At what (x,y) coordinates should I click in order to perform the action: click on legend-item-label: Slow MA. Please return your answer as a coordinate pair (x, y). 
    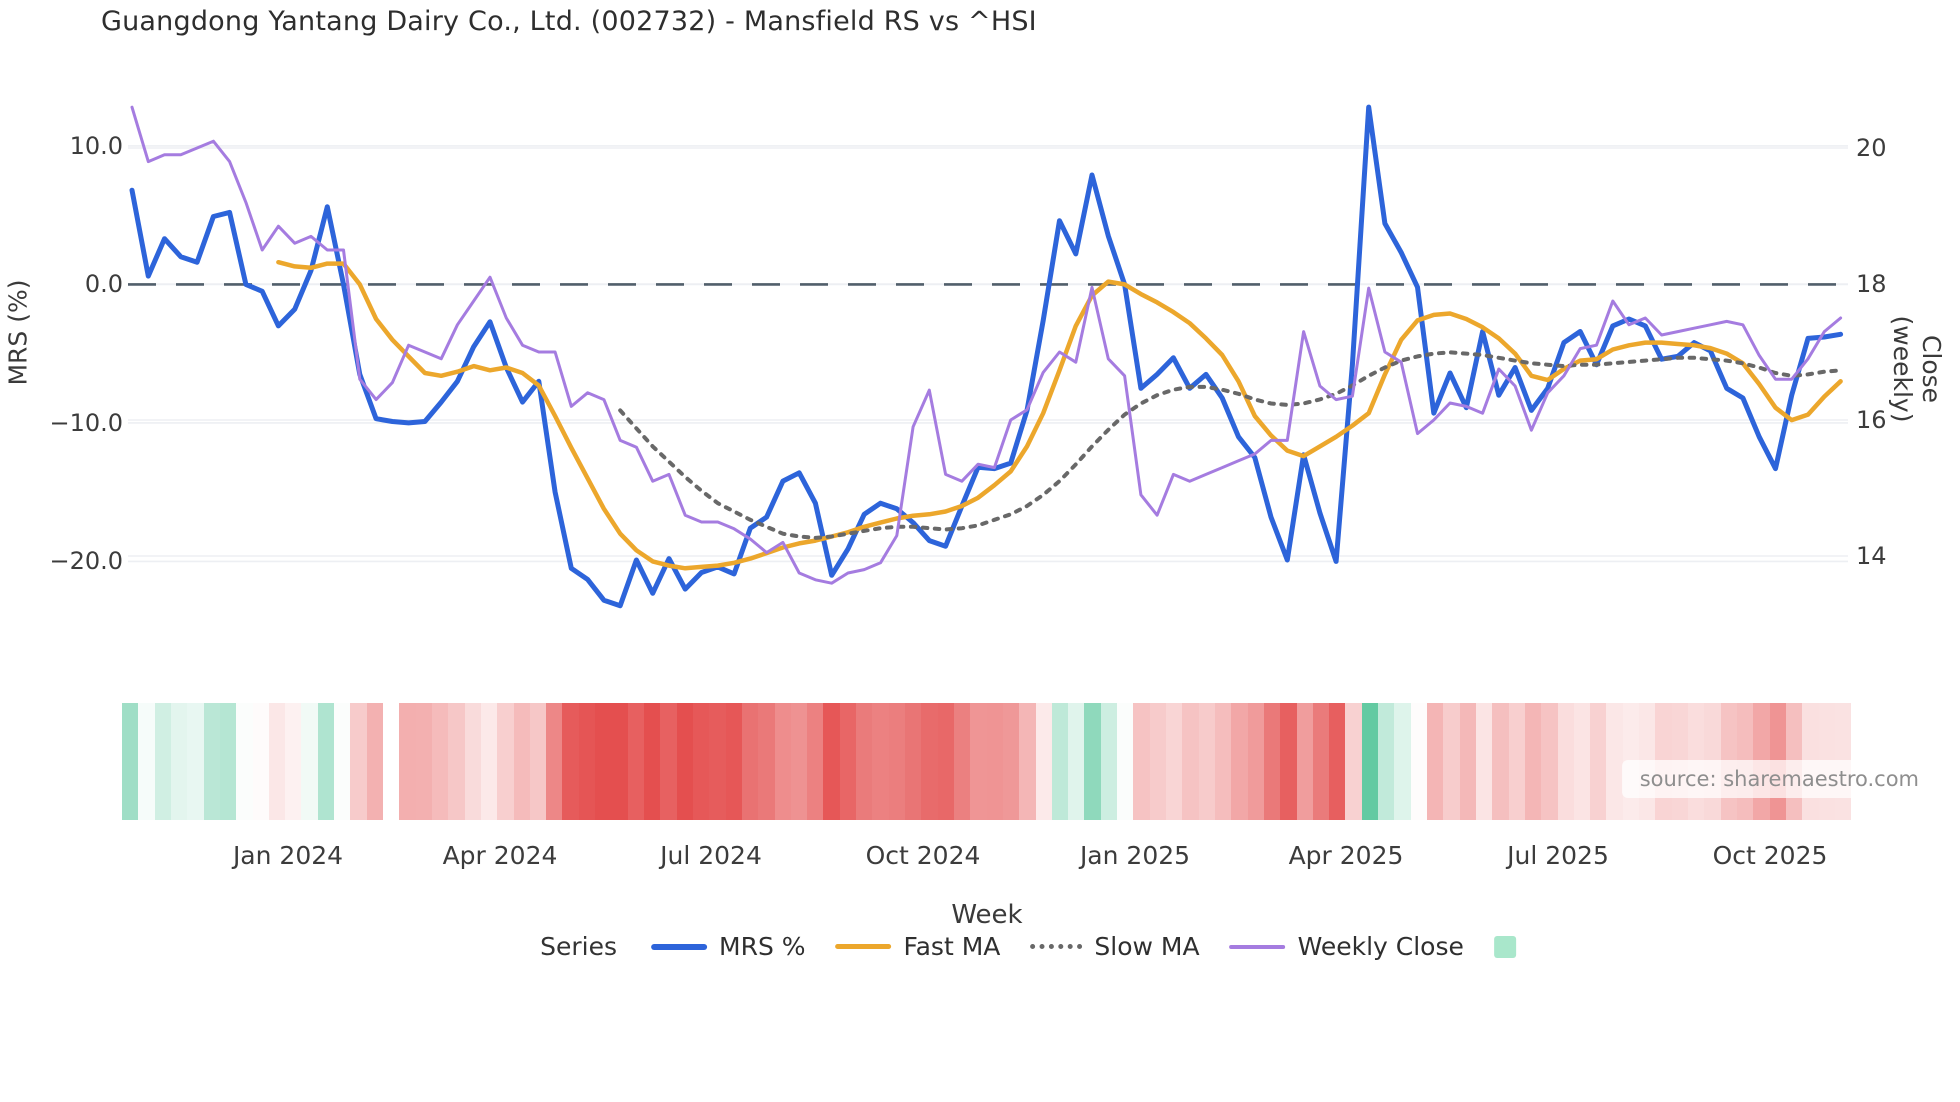
    Looking at the image, I should click on (1147, 946).